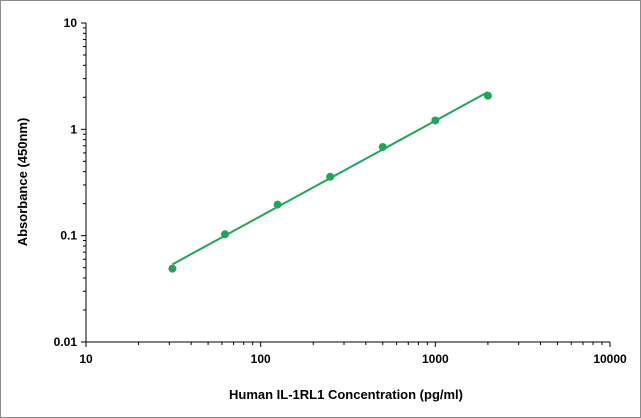 The height and width of the screenshot is (418, 641). Describe the element at coordinates (68, 236) in the screenshot. I see `y-tick-label: 0.1` at that location.